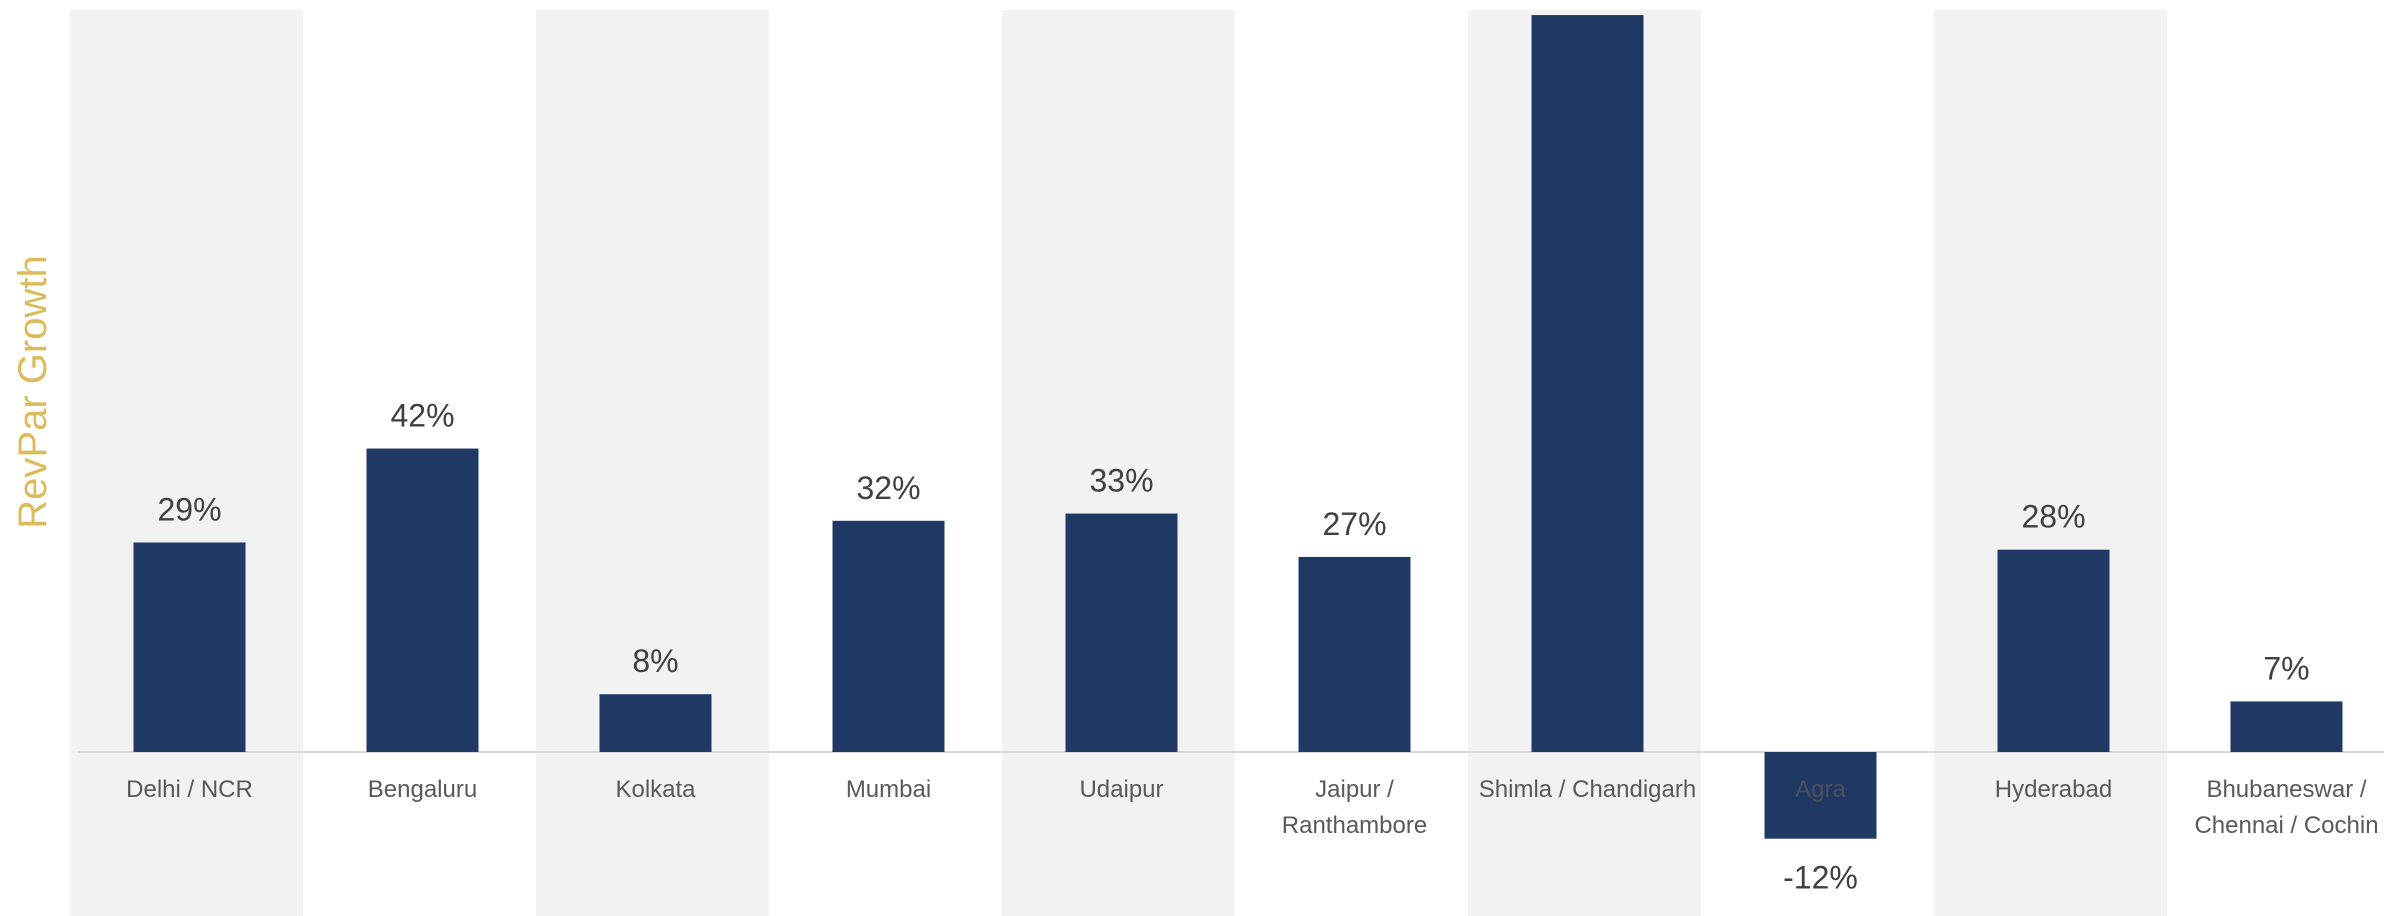 The height and width of the screenshot is (916, 2384). What do you see at coordinates (2053, 517) in the screenshot?
I see `data-label: 28%` at bounding box center [2053, 517].